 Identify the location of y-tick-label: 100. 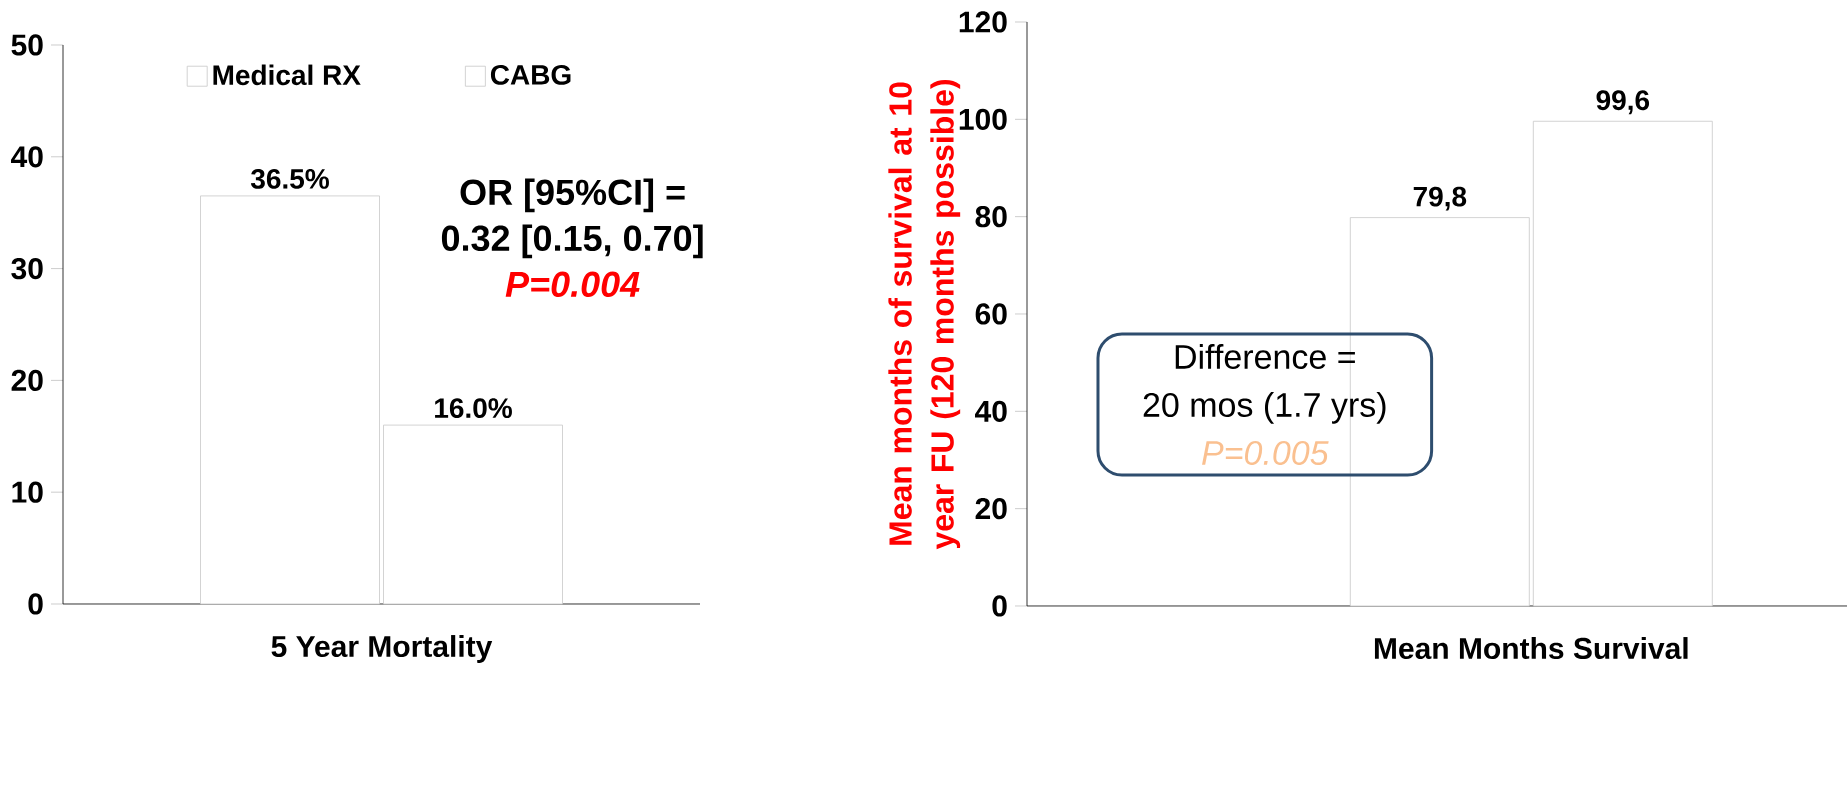
(983, 119).